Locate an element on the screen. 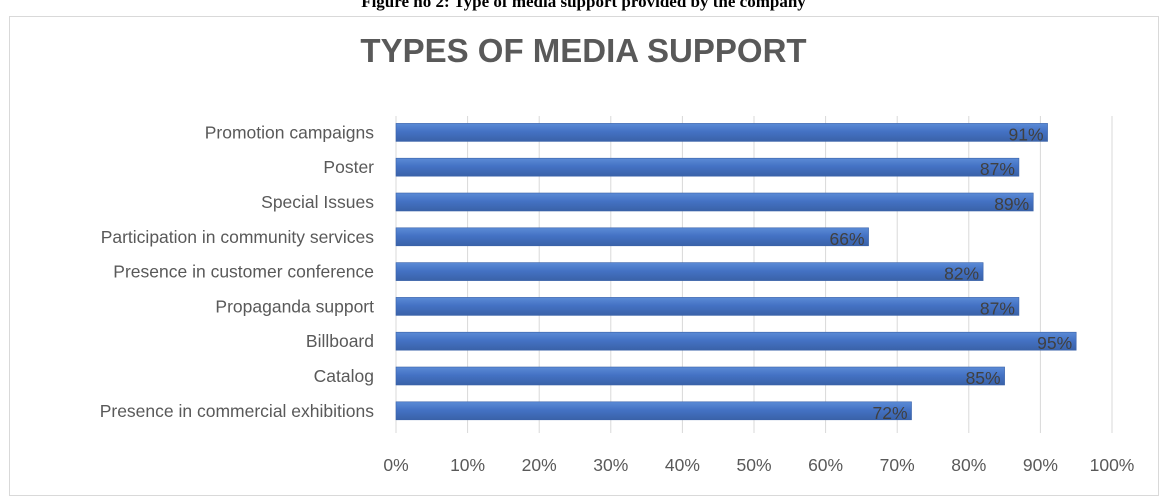 The image size is (1167, 496). data-label: 95% is located at coordinates (1054, 343).